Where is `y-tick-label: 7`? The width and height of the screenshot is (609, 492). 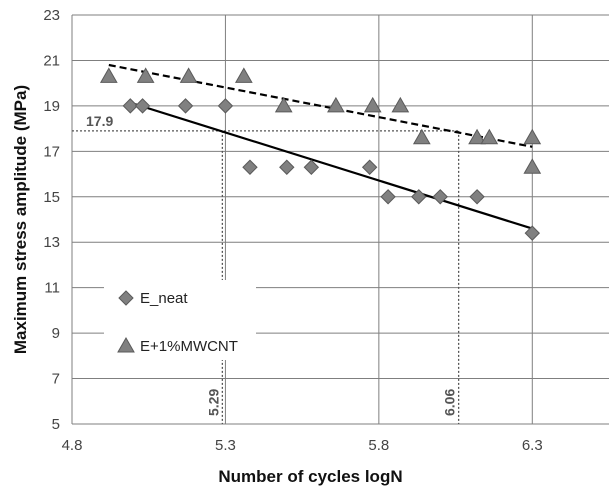 y-tick-label: 7 is located at coordinates (56, 379).